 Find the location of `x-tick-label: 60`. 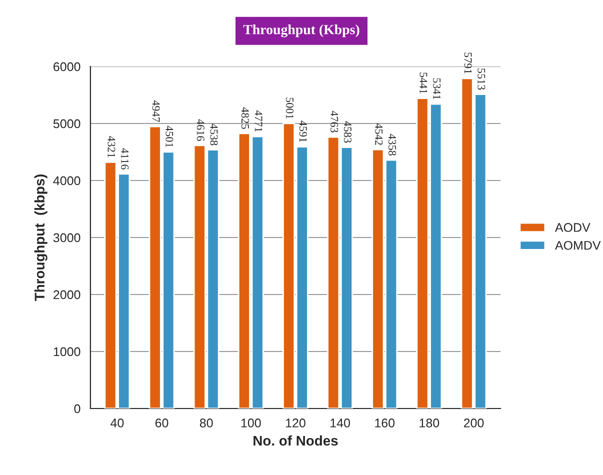

x-tick-label: 60 is located at coordinates (161, 423).